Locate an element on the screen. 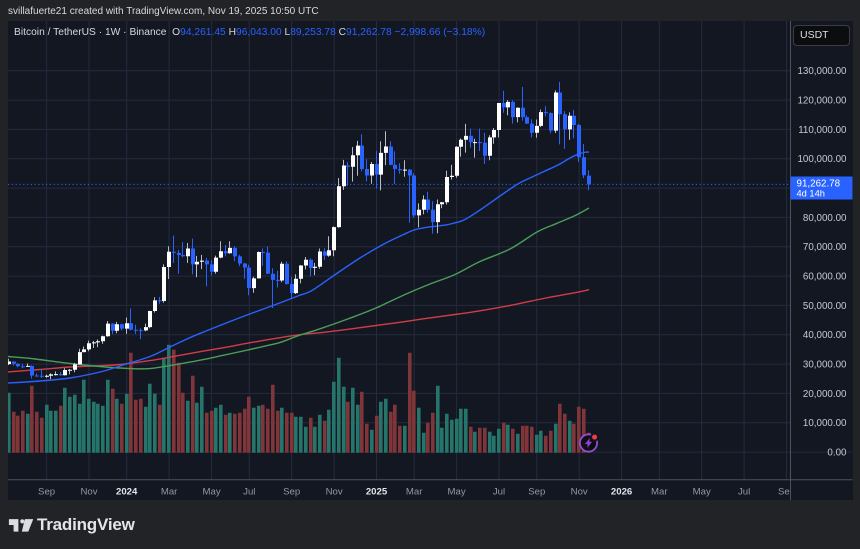  svg-text: 2024 is located at coordinates (127, 491).